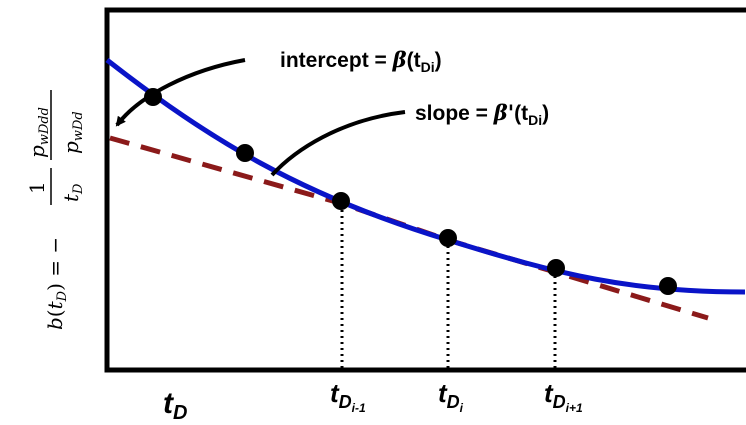  I want to click on intercept-label: intercept = β(tDi), so click(361, 61).